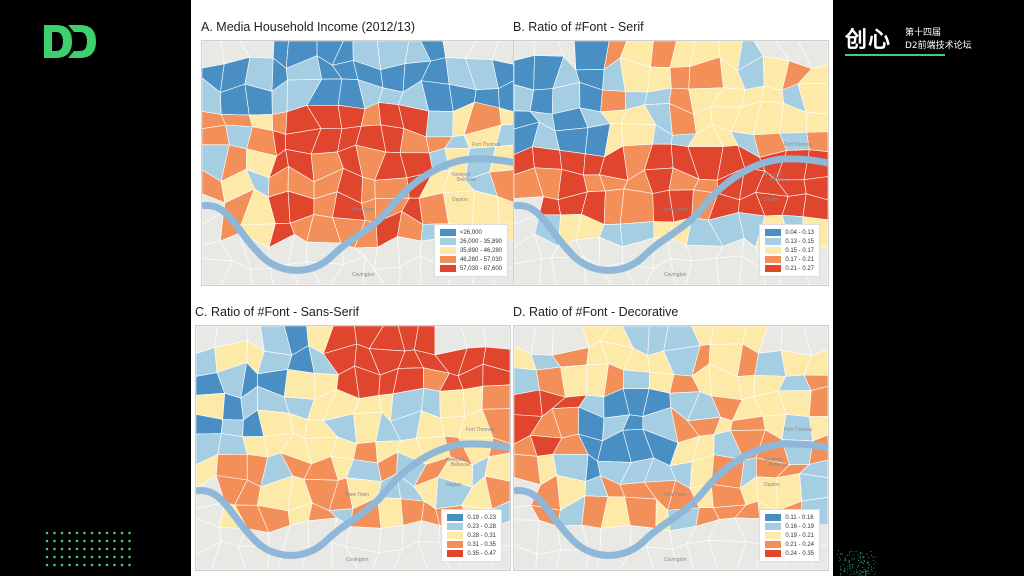 The width and height of the screenshot is (1024, 576). I want to click on legend-item: 0.19 - 0.23, so click(471, 517).